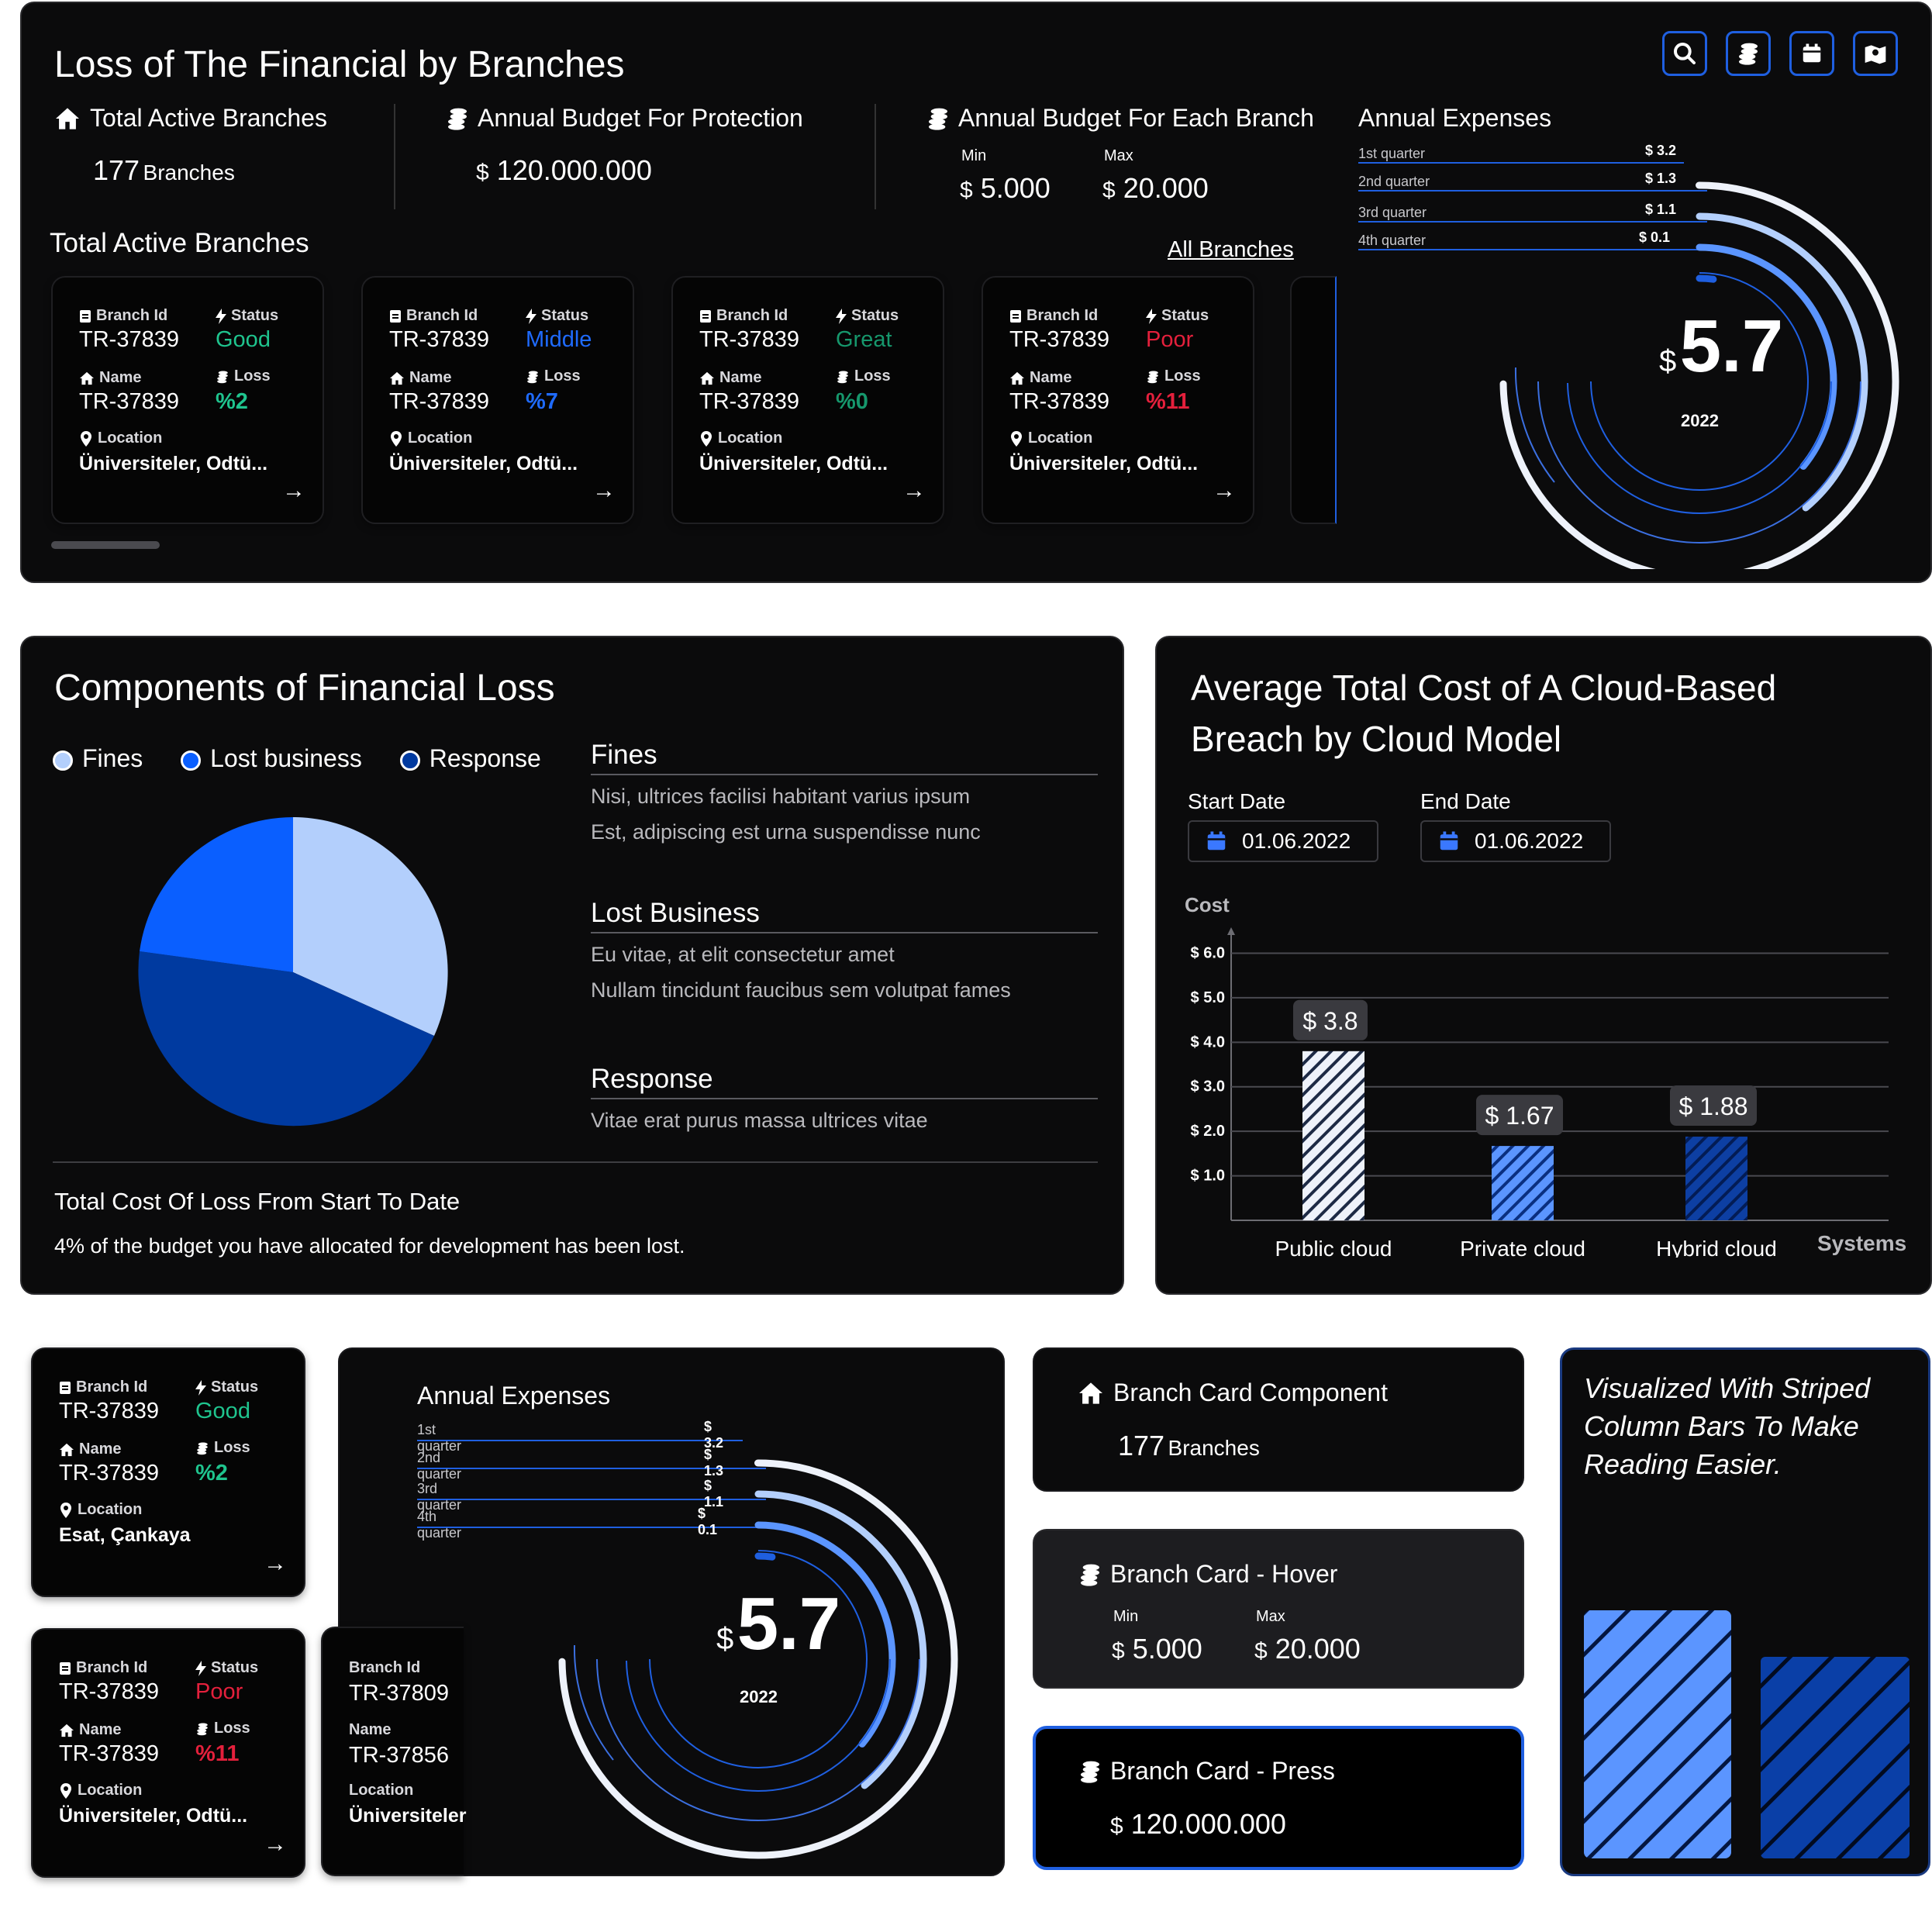 Image resolution: width=1932 pixels, height=1915 pixels. What do you see at coordinates (1208, 998) in the screenshot?
I see `y-tick-label: $ 5.0` at bounding box center [1208, 998].